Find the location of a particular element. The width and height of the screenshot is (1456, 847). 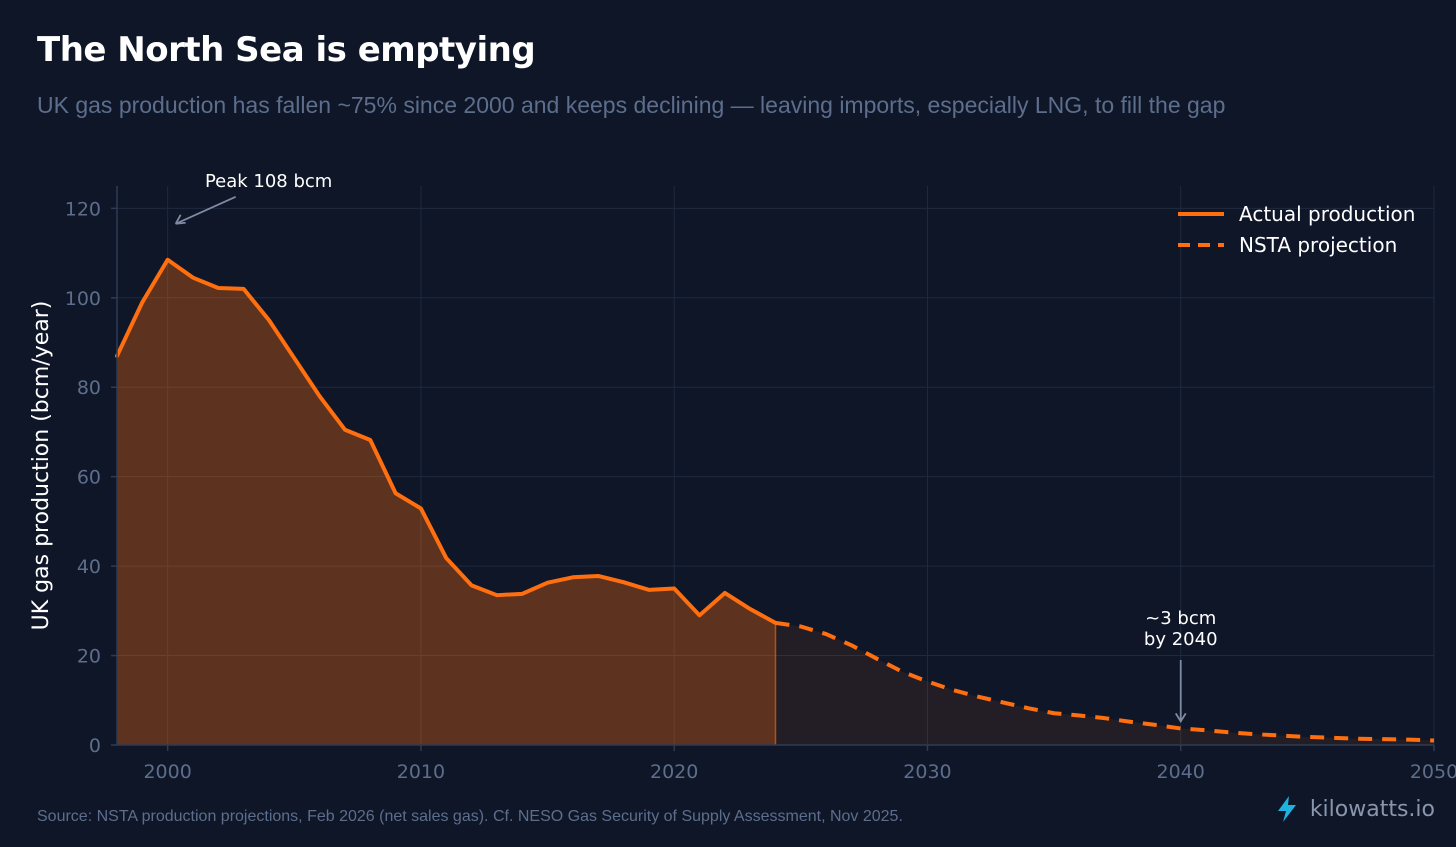

legend: Actual production NSTA projection is located at coordinates (1296, 229).